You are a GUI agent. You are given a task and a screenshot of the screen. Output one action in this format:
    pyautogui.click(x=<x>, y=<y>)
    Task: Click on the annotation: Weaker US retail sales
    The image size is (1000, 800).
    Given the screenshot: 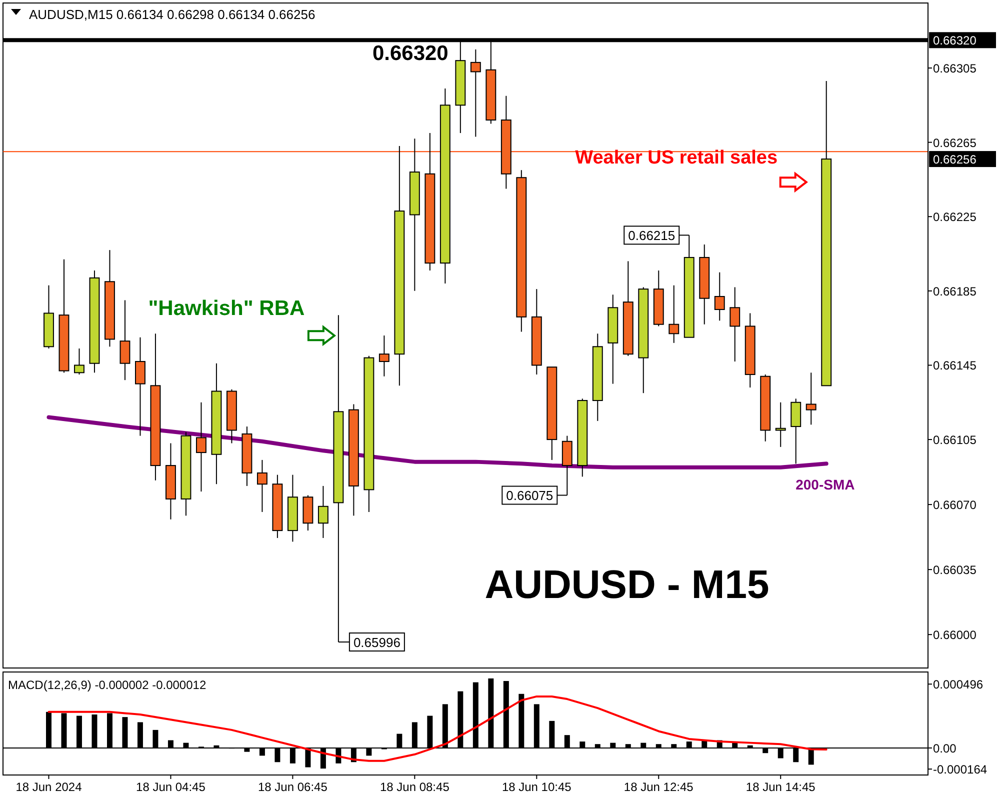 What is the action you would take?
    pyautogui.click(x=676, y=158)
    